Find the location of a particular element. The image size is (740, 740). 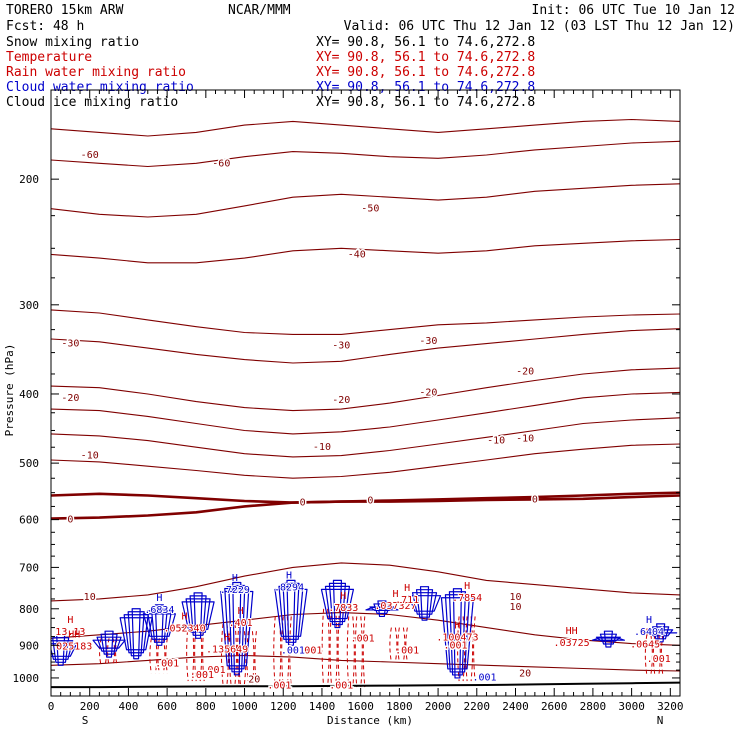

center-name: NCAR/MMM is located at coordinates (259, 10).